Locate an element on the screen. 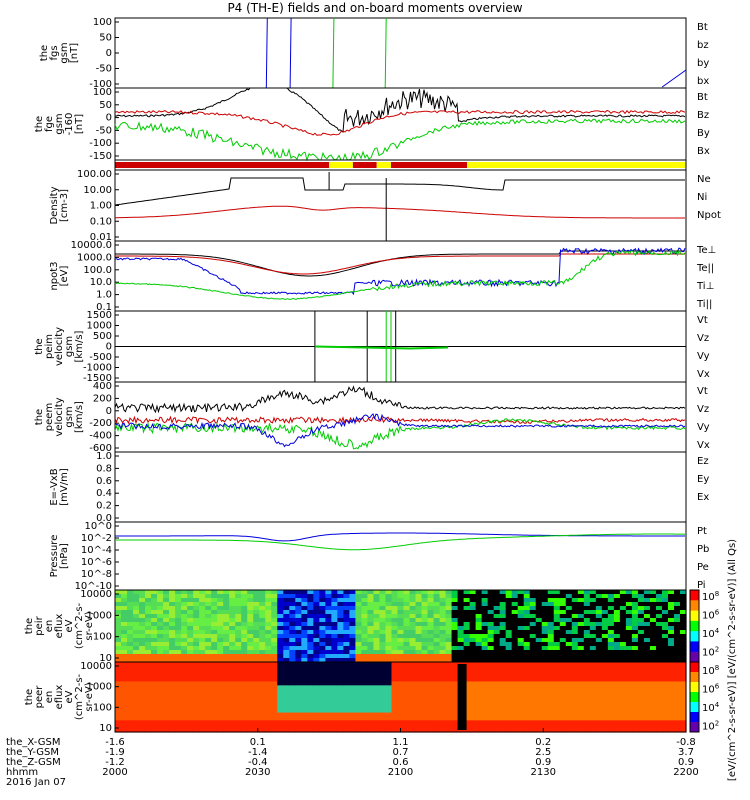 The height and width of the screenshot is (800, 750). panel-efield is located at coordinates (400, 487).